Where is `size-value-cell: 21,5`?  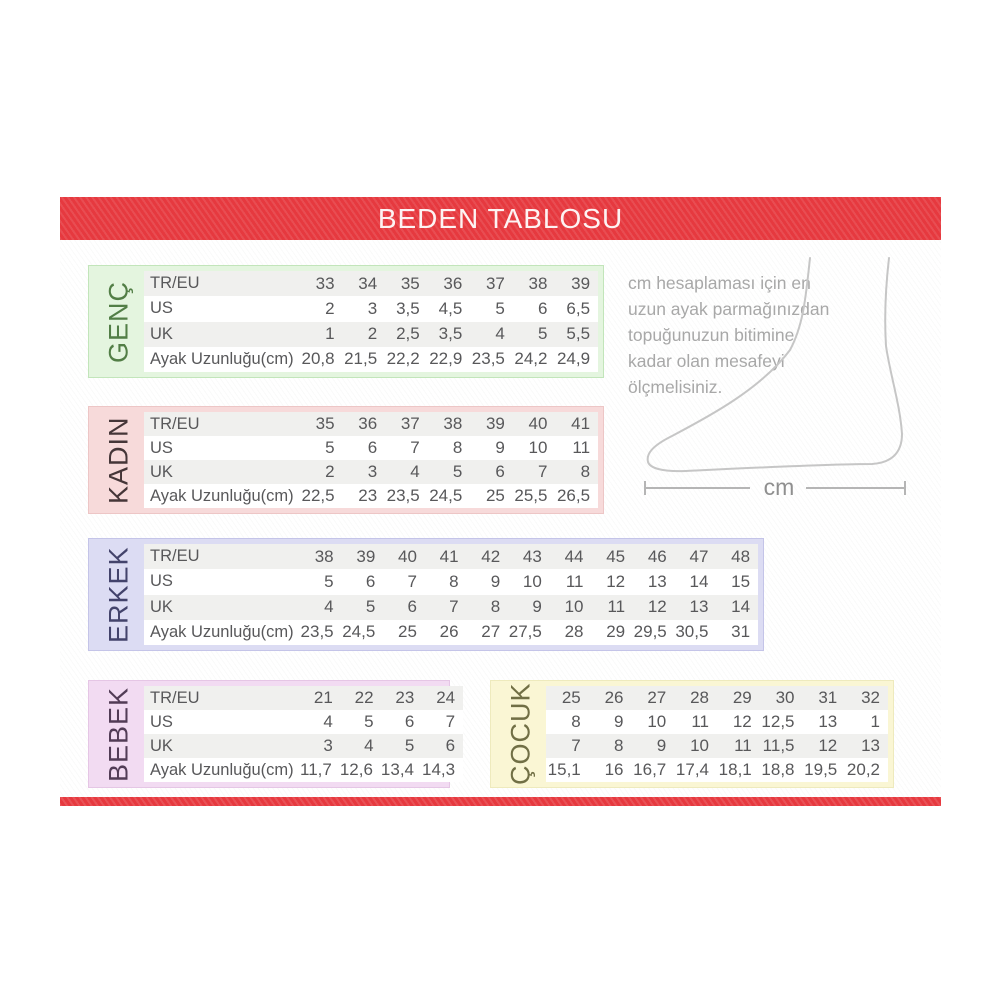
size-value-cell: 21,5 is located at coordinates (361, 359).